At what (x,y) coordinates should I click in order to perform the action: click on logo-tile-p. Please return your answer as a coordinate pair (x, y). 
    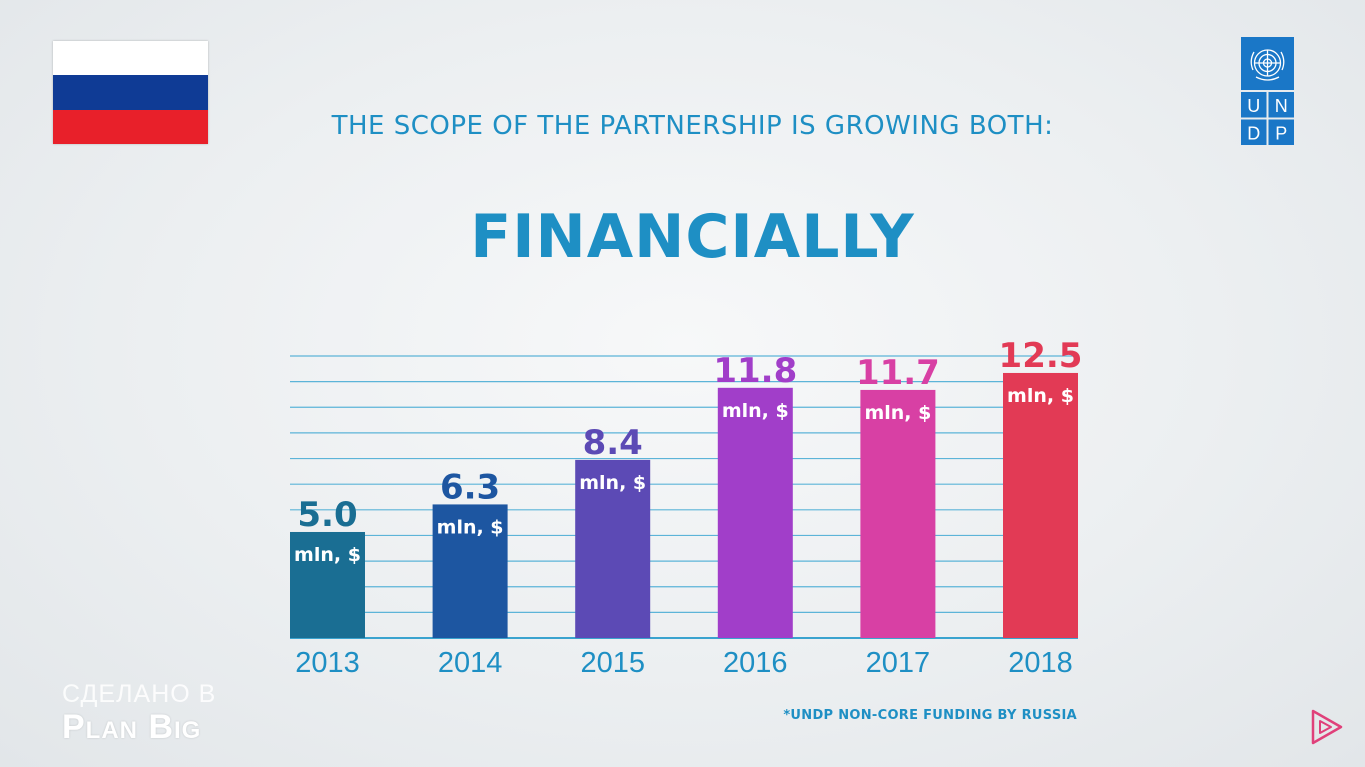
    Looking at the image, I should click on (1281, 132).